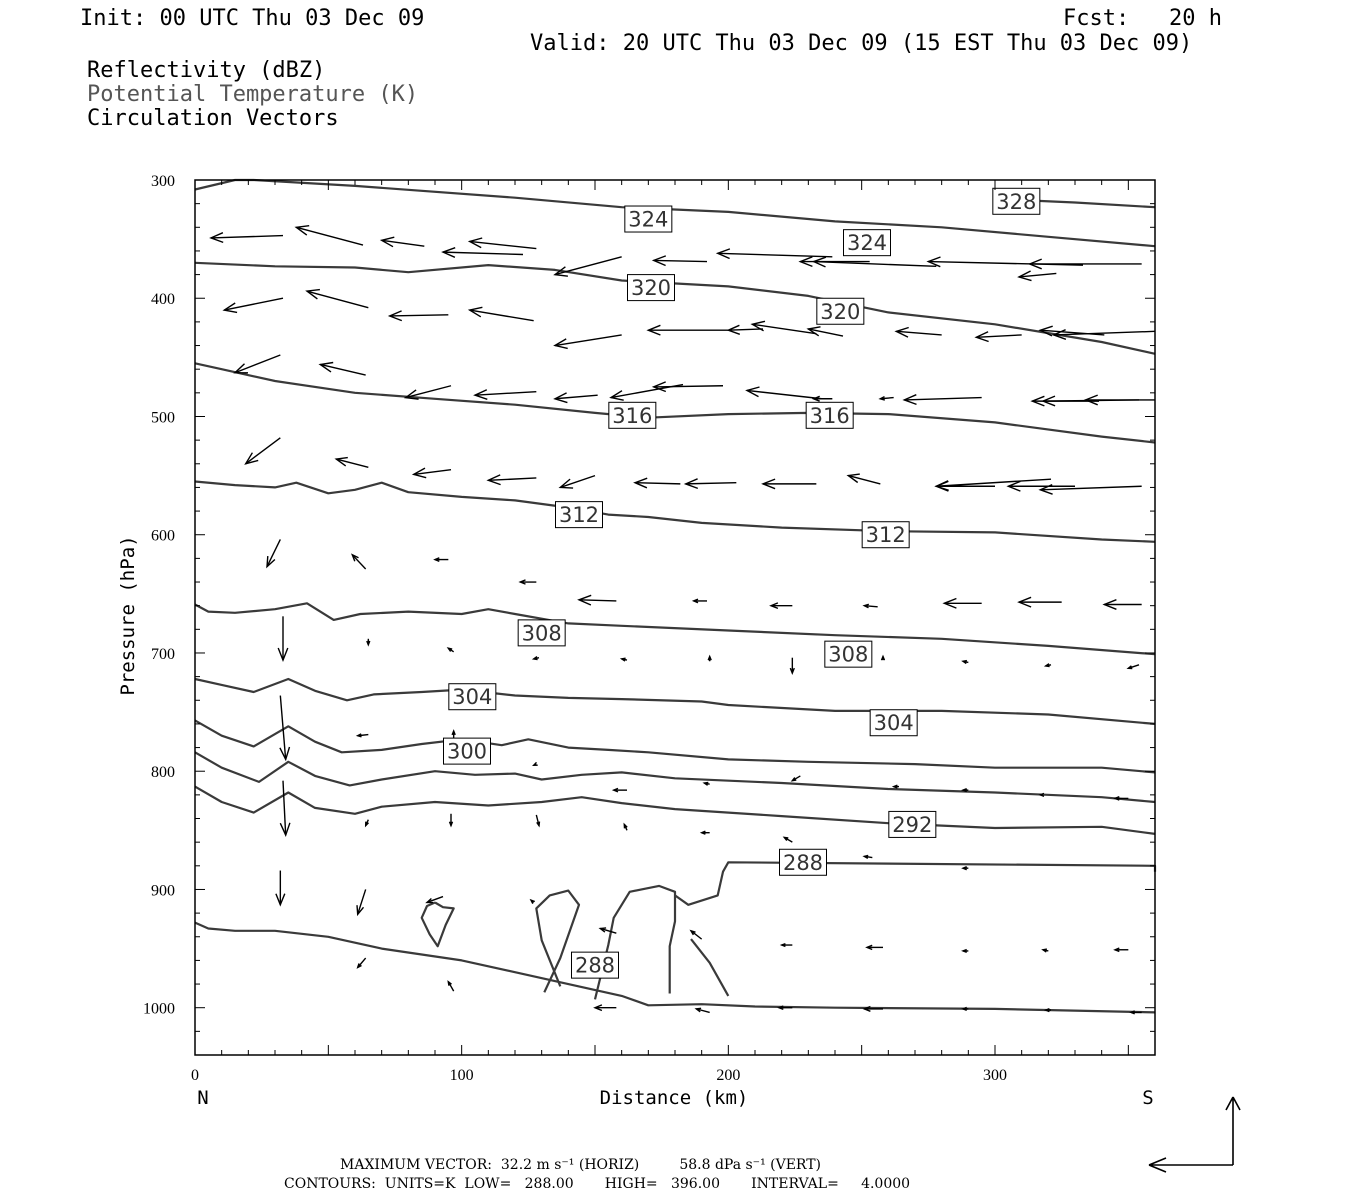 The width and height of the screenshot is (1350, 1200). I want to click on svg-text: 312, so click(579, 515).